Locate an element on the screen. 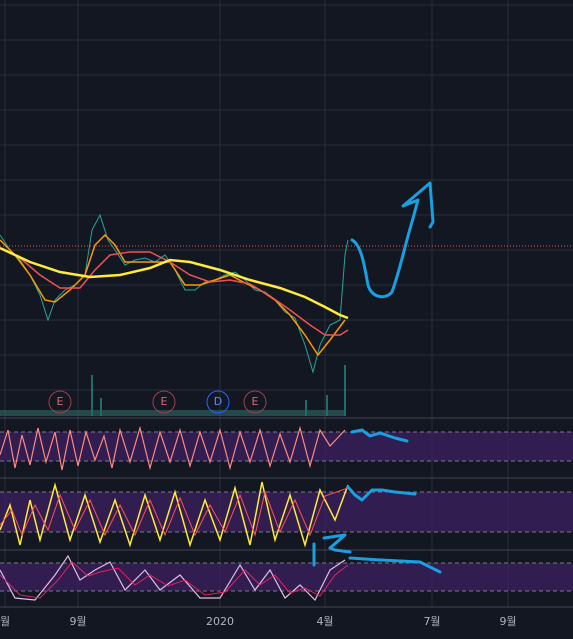 The width and height of the screenshot is (573, 639). ma-long is located at coordinates (174, 283).